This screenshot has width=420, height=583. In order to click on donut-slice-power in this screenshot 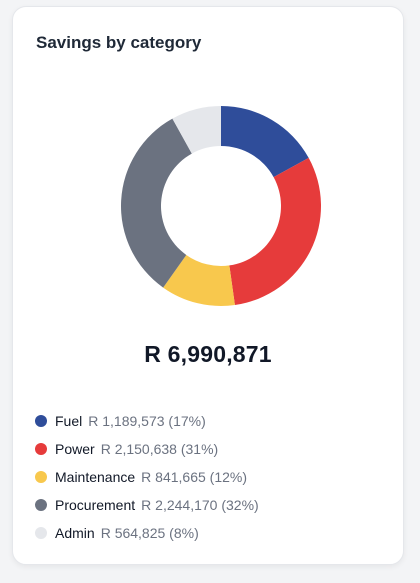, I will do `click(275, 231)`.